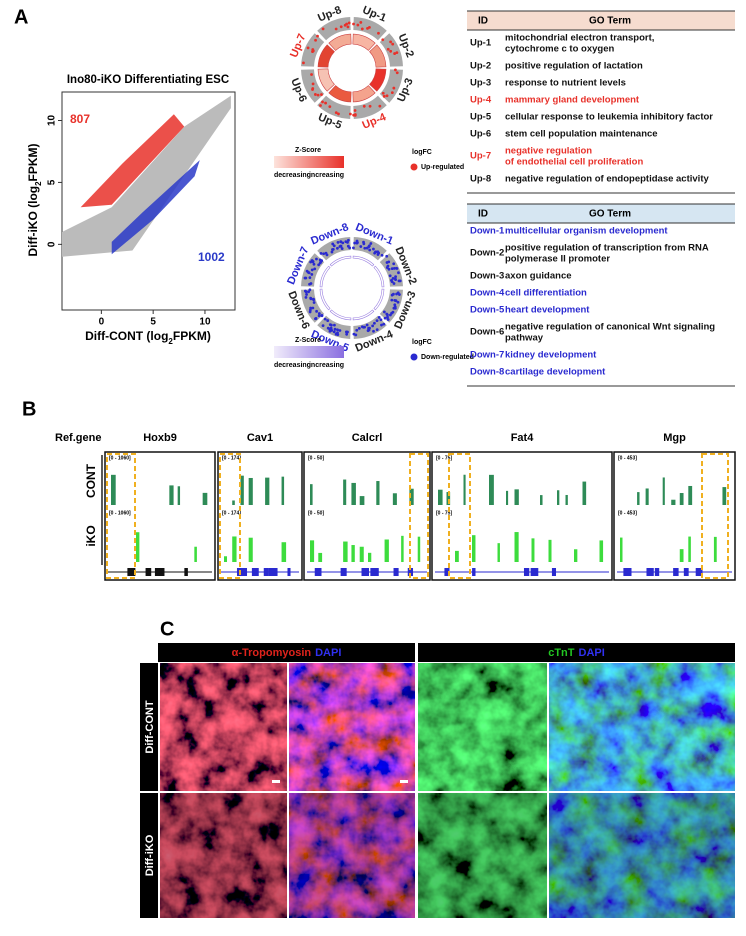 The height and width of the screenshot is (936, 746). What do you see at coordinates (272, 653) in the screenshot?
I see `column-title-part: α-Tropomyosin` at bounding box center [272, 653].